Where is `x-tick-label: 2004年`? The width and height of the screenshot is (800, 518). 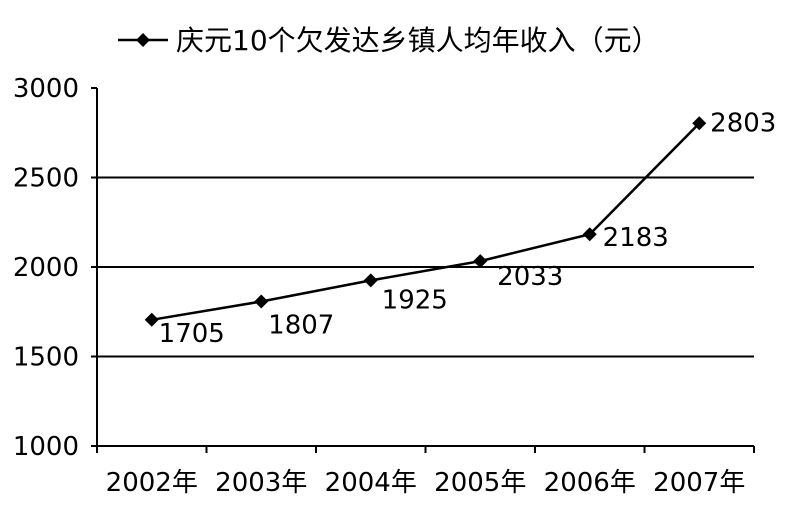
x-tick-label: 2004年 is located at coordinates (371, 483).